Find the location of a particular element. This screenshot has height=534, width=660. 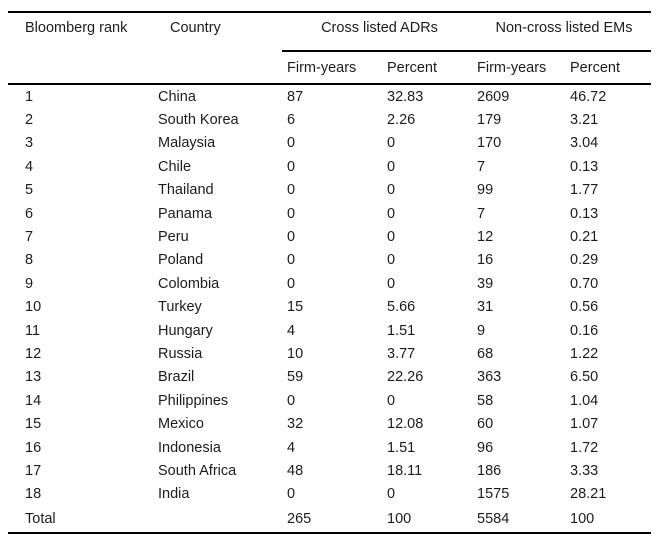

table-row: 4 Chile 0 0 7 0.13 is located at coordinates (329, 166).